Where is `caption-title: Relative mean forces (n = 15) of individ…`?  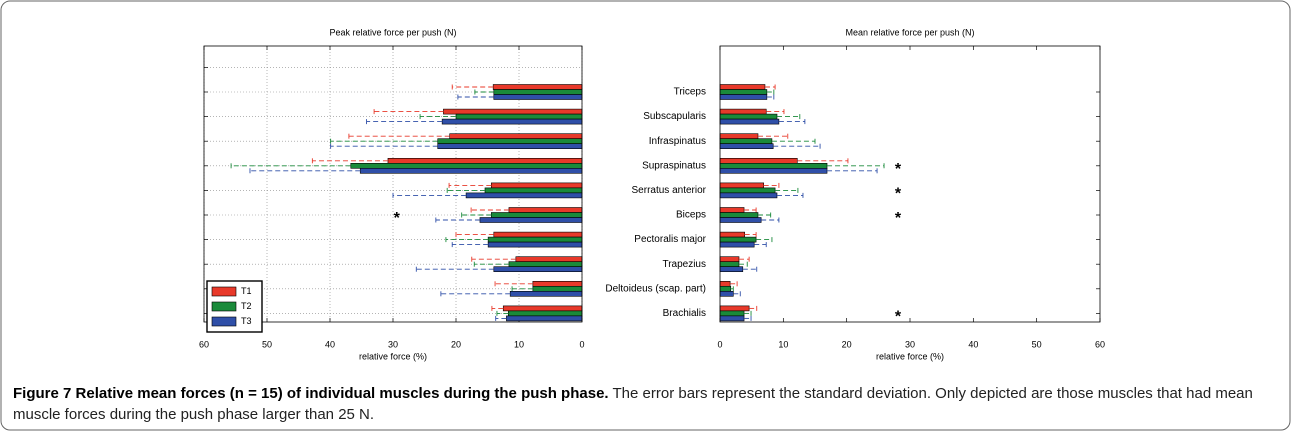 caption-title: Relative mean forces (n = 15) of individ… is located at coordinates (342, 393).